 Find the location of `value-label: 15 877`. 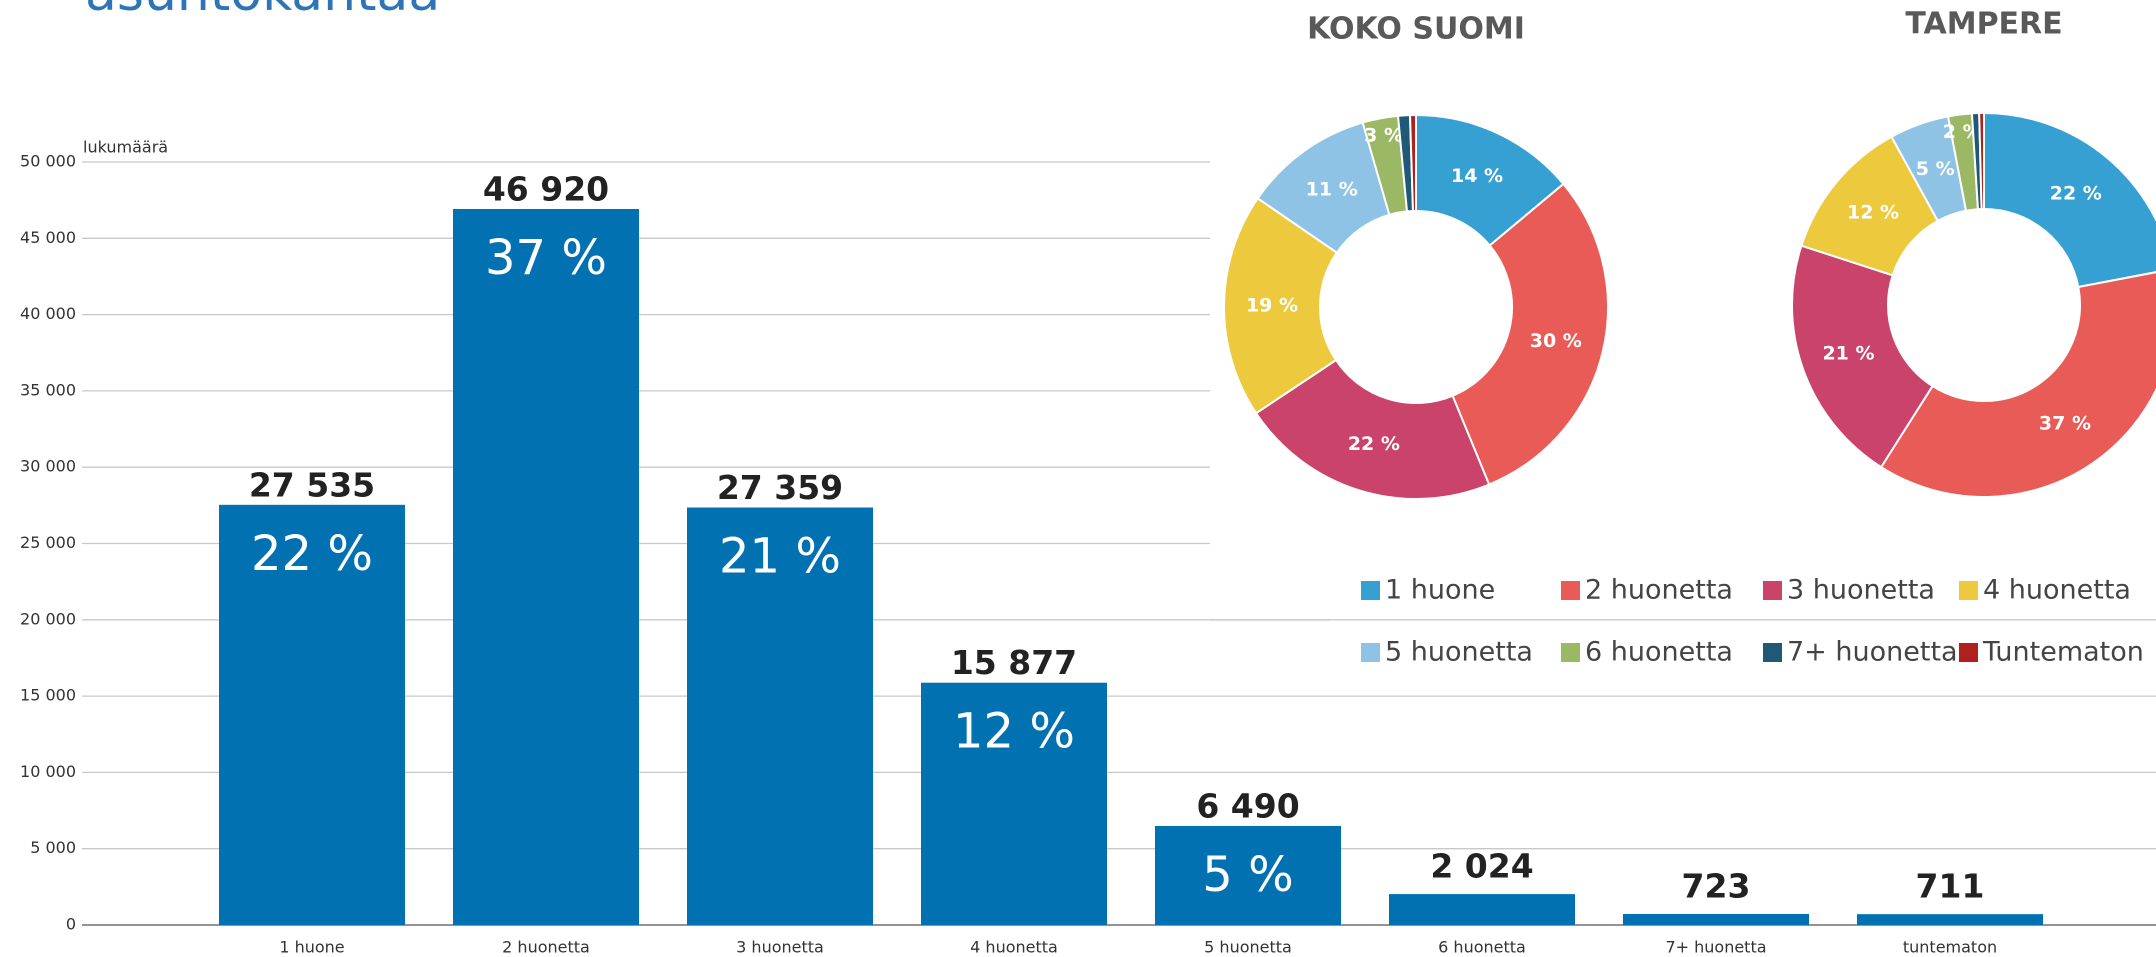

value-label: 15 877 is located at coordinates (1014, 662).